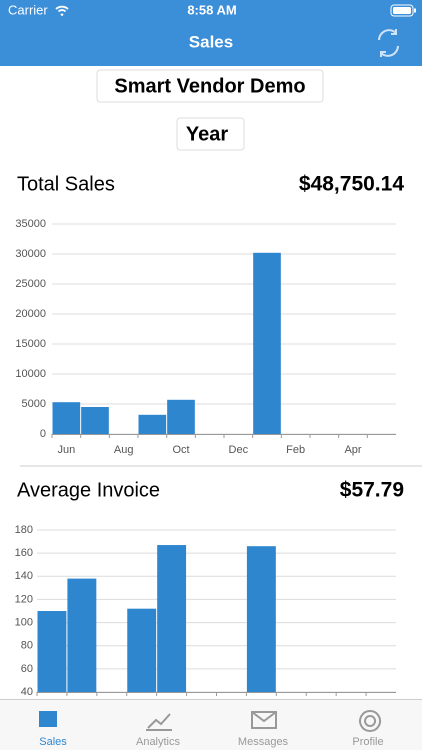 The image size is (422, 750). I want to click on y-tick-label: 60, so click(27, 669).